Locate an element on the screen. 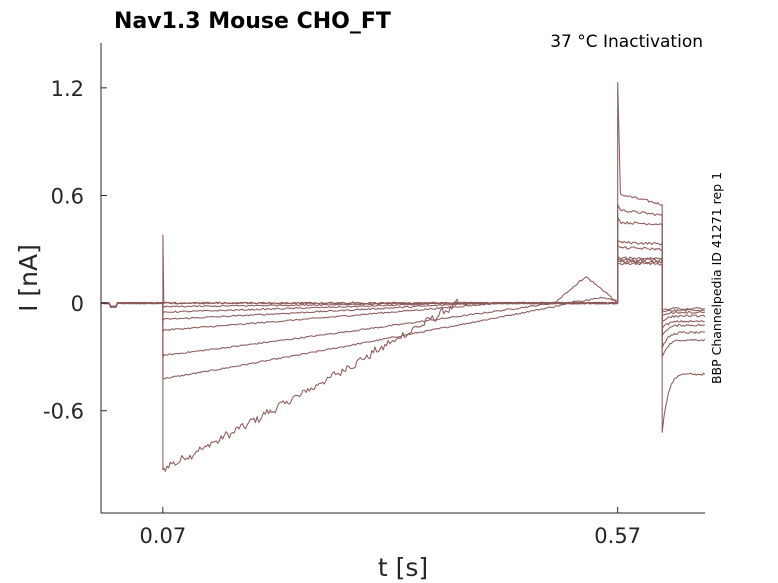  x-tick-group: 0.07 0.57 is located at coordinates (390, 527).